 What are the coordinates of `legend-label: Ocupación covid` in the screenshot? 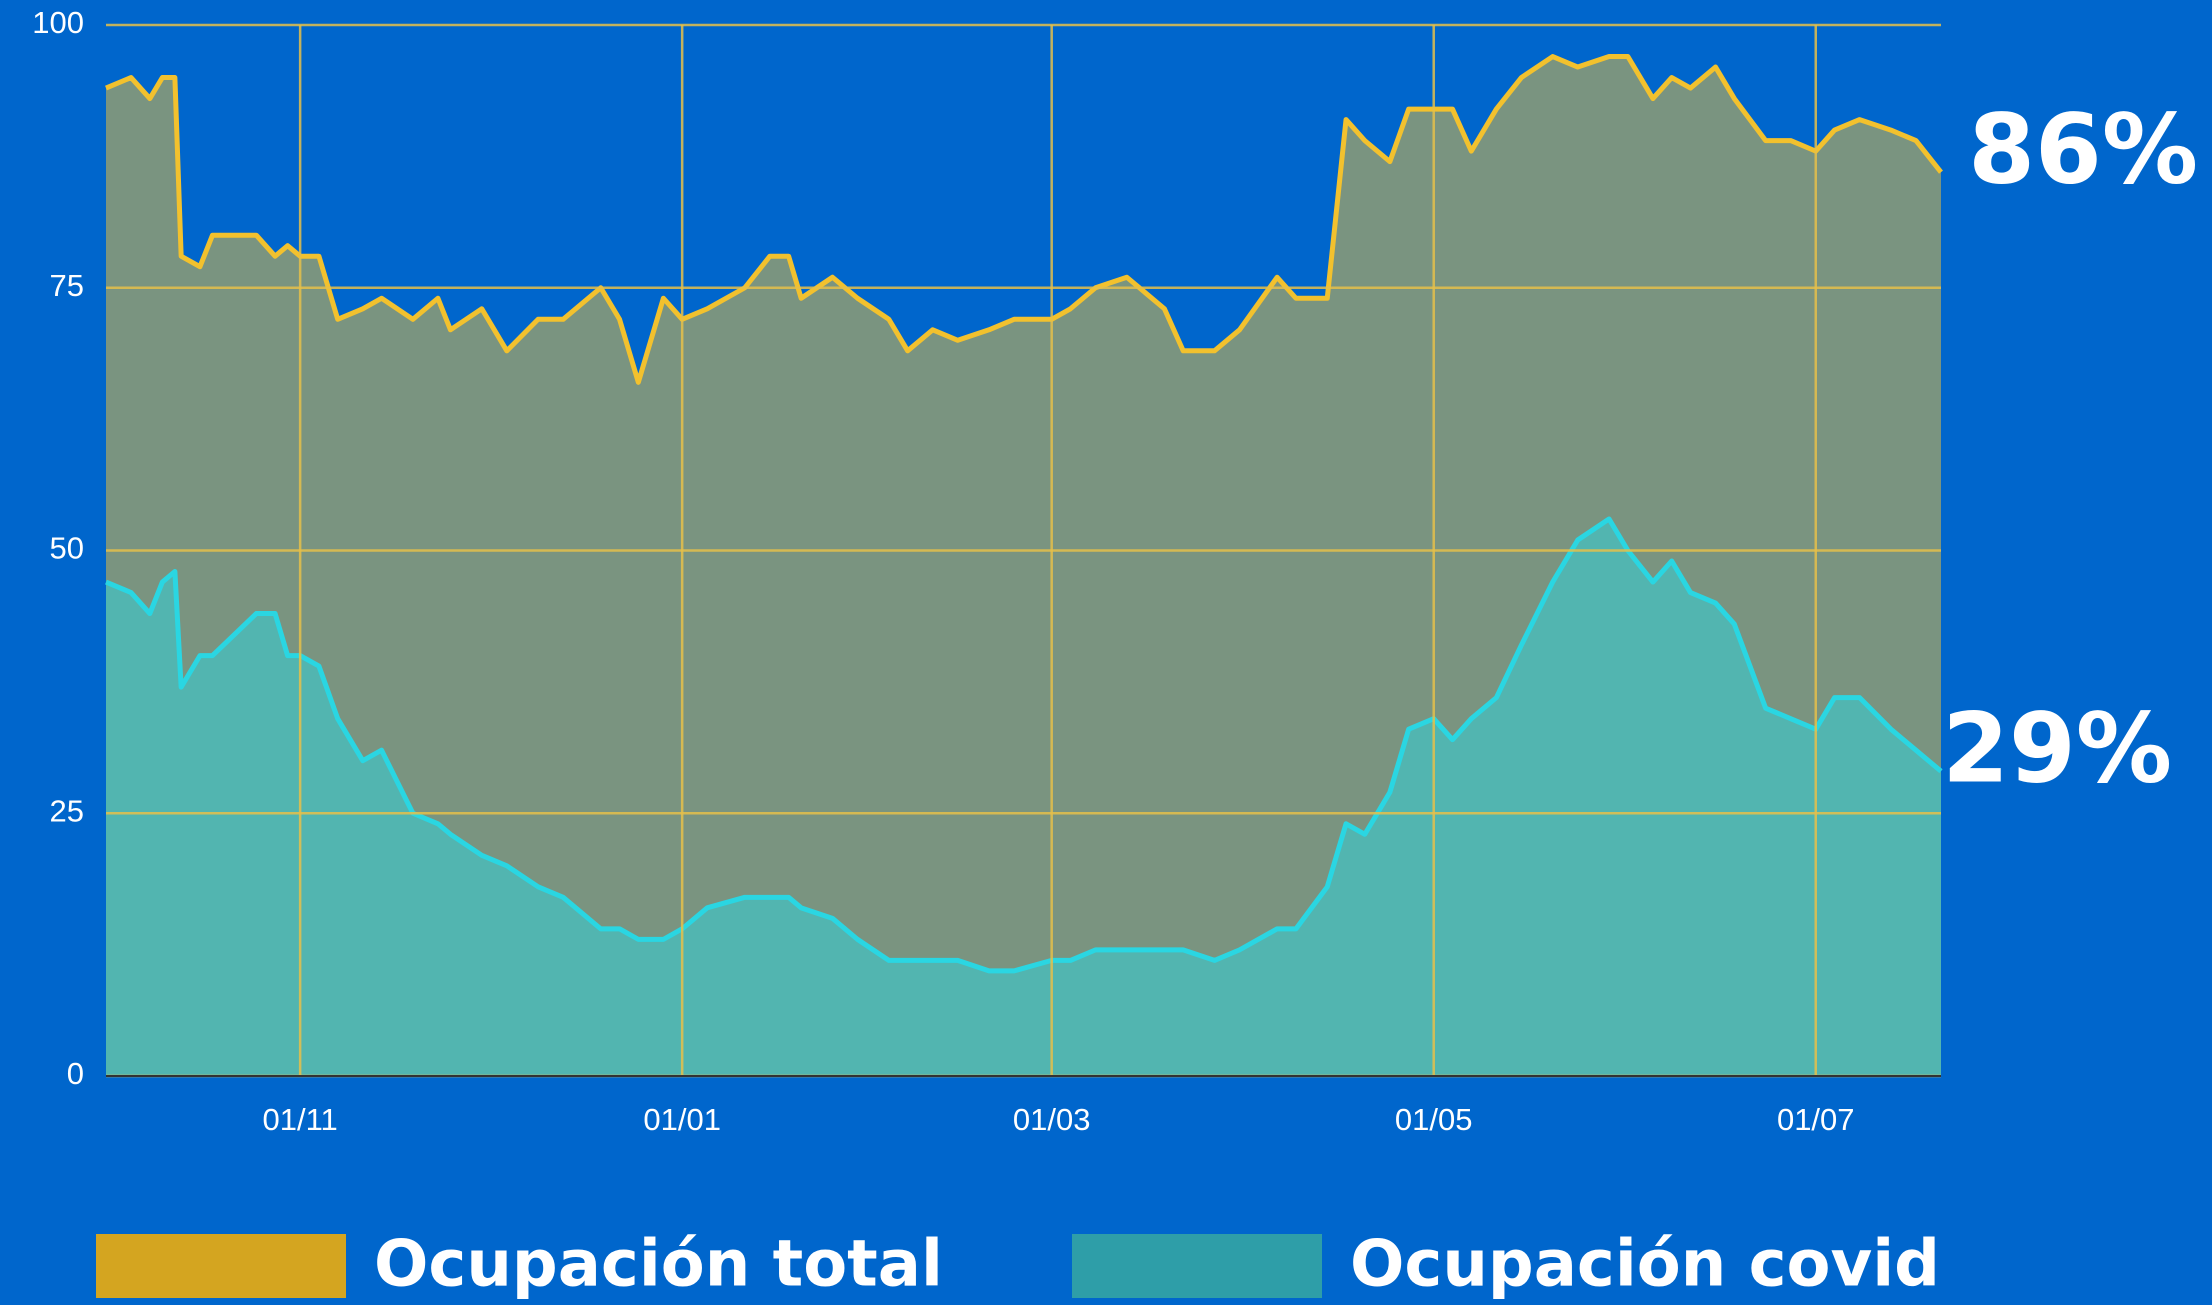 It's located at (1645, 1265).